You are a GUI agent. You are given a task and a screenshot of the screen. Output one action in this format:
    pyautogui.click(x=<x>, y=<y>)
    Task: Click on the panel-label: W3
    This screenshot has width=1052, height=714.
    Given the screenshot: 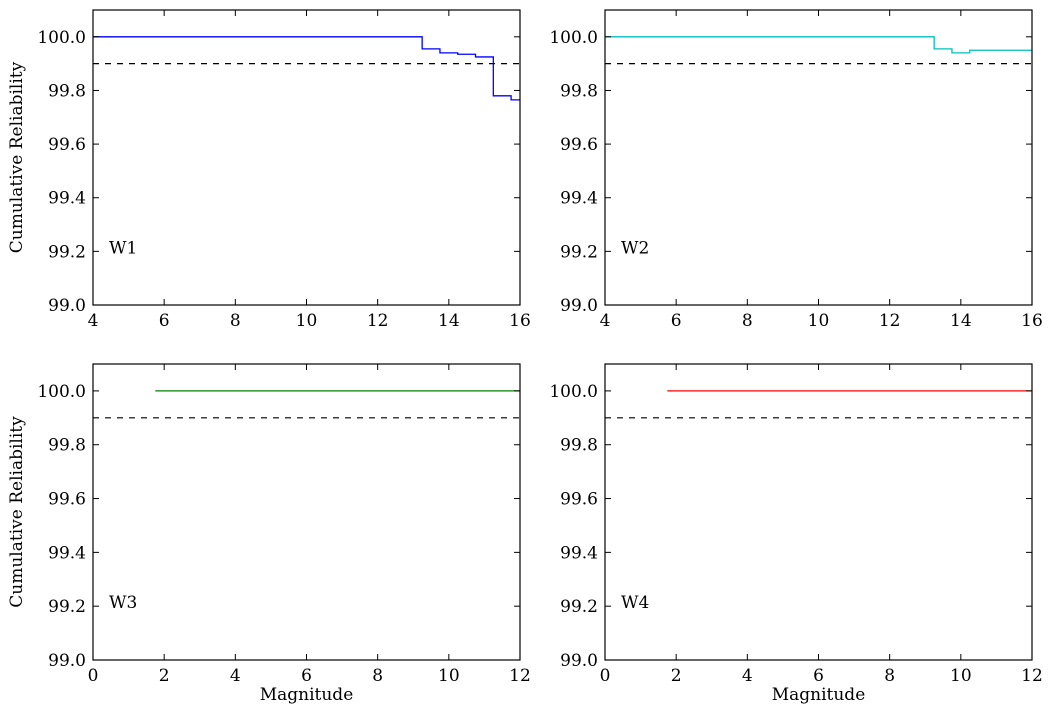 What is the action you would take?
    pyautogui.click(x=123, y=603)
    